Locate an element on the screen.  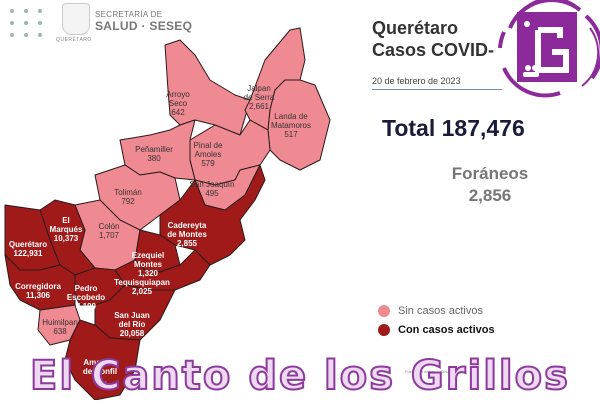
report-date: 20 de febrero de 2023 is located at coordinates (416, 81).